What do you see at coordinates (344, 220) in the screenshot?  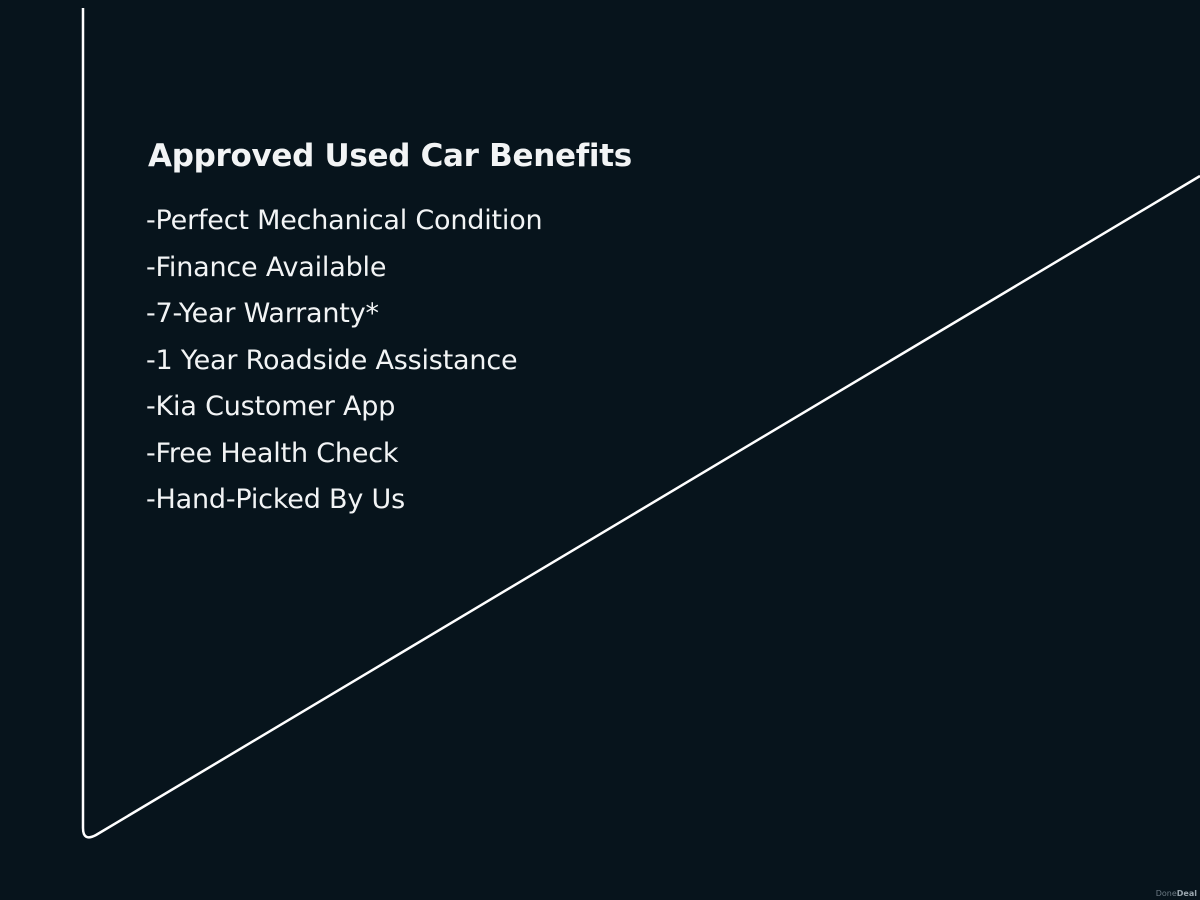 I see `benefit-item: -Perfect Mechanical Condition` at bounding box center [344, 220].